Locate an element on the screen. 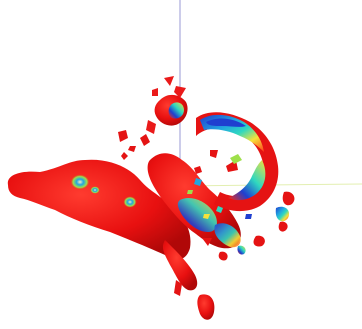  ring-blue-band is located at coordinates (226, 122).